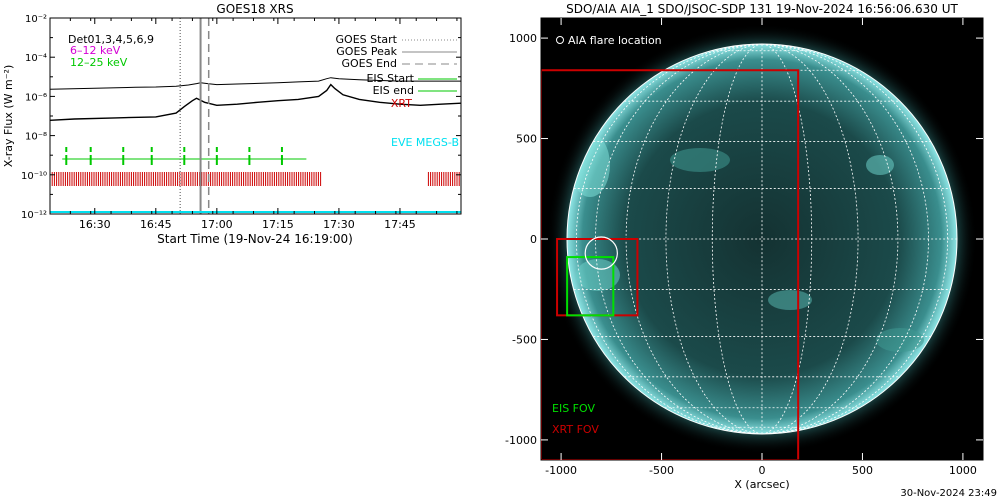 This screenshot has height=500, width=1000. I want to click on legend-eve-megs-b: EVE MEGS-B, so click(425, 142).